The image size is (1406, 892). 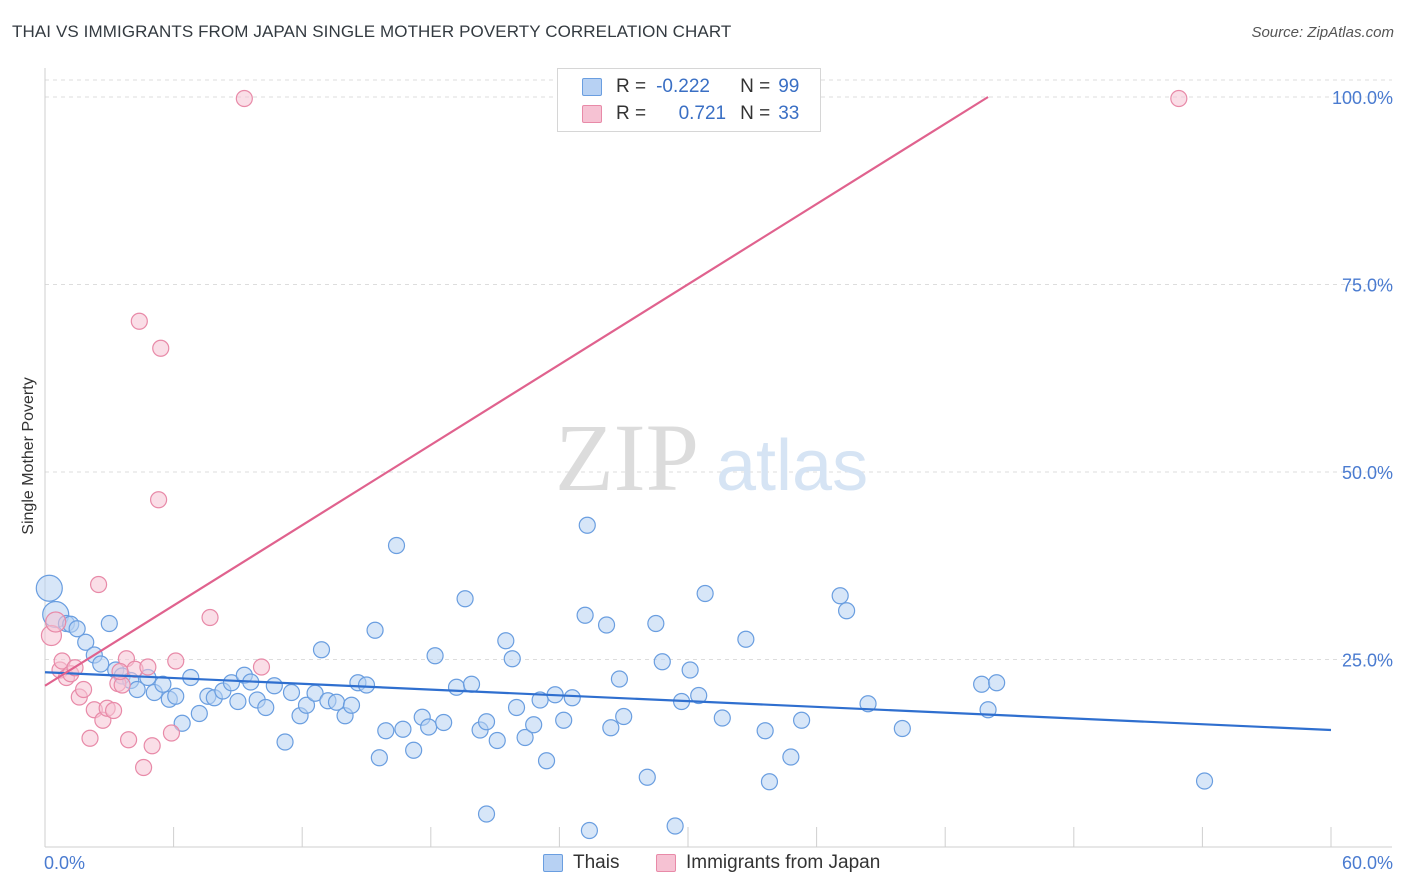 I want to click on legend-row-thais: R = -0.222 N = 99, so click(x=690, y=87).